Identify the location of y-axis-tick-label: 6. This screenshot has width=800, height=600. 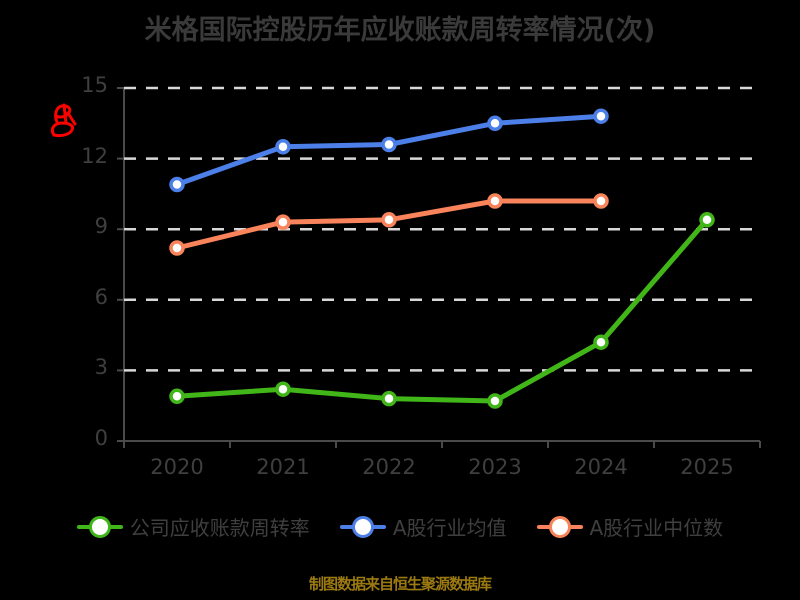
(101, 296).